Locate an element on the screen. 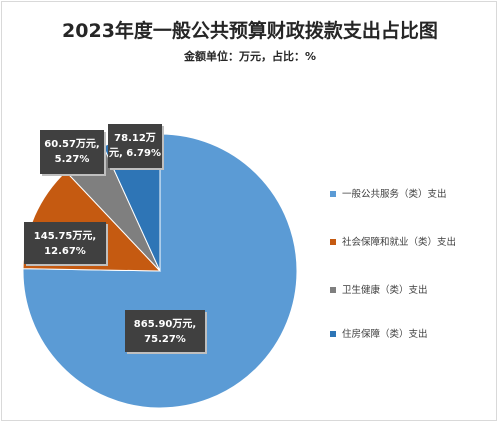 This screenshot has width=500, height=424. chart-subtitle: 金额单位：万元，占比：% is located at coordinates (250, 56).